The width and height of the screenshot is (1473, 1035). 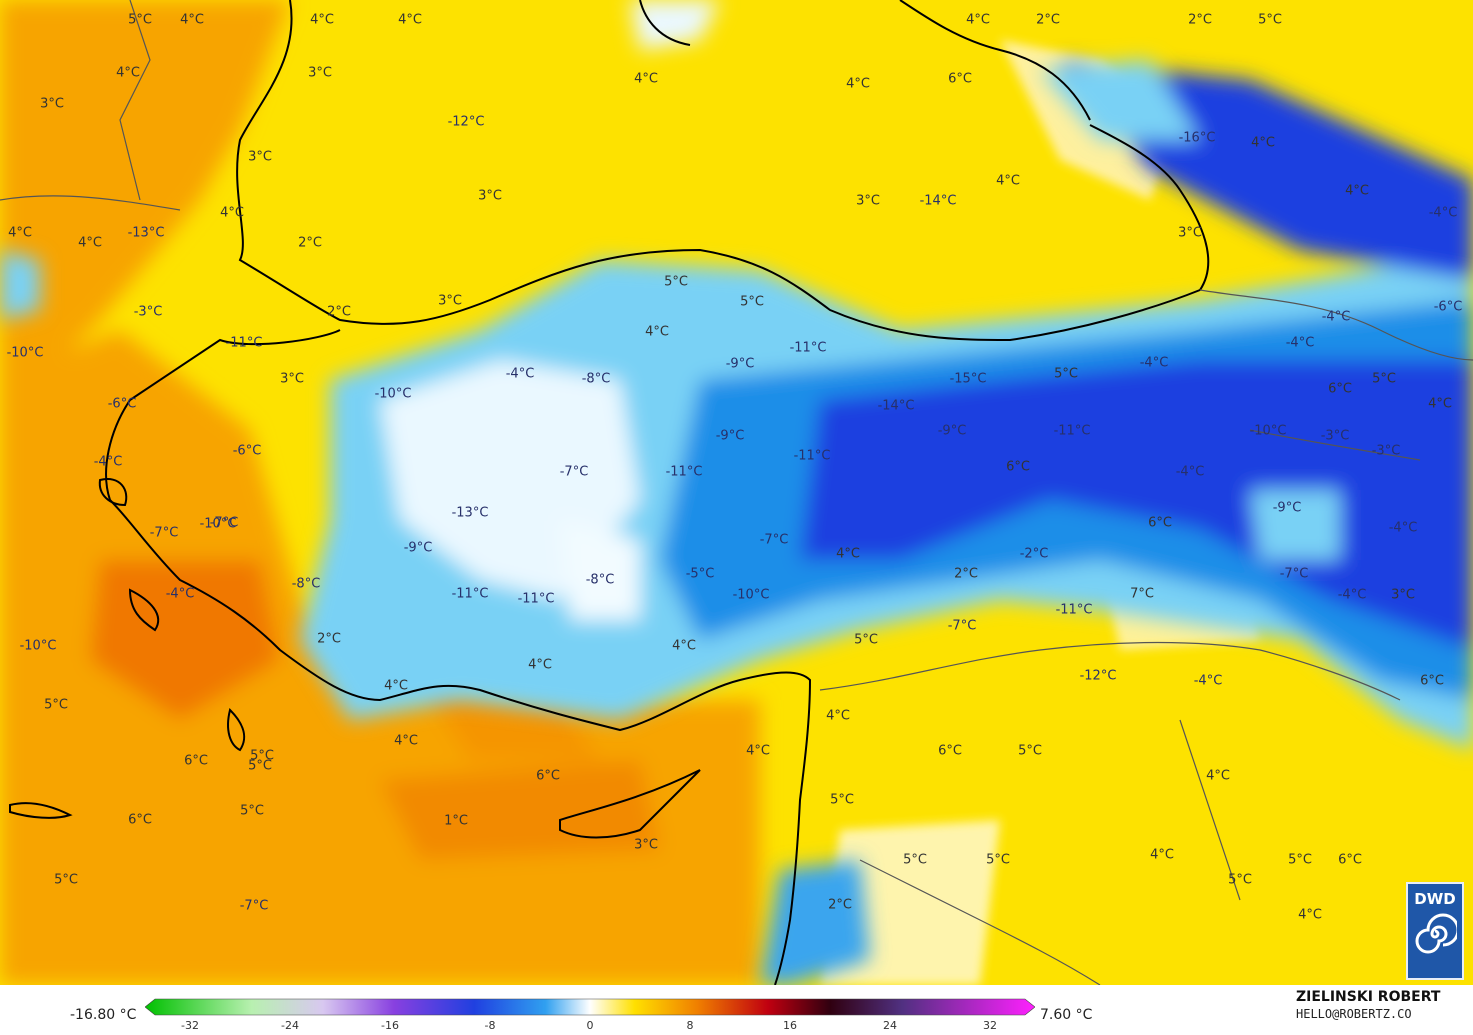 I want to click on colorbar-tick-label: 8, so click(x=690, y=1025).